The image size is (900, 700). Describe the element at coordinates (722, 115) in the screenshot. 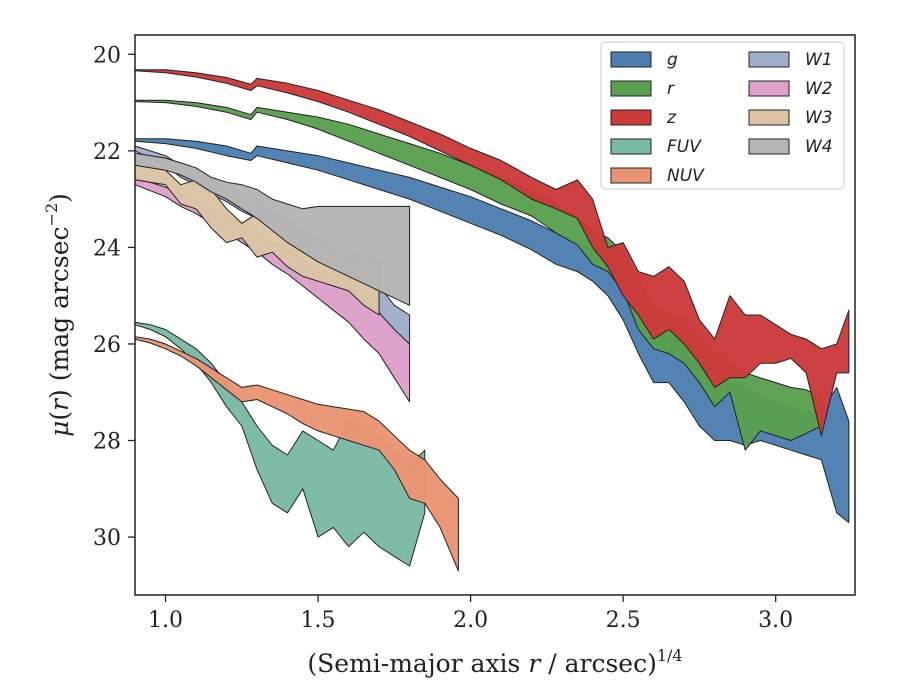

I see `legend: grz FUV NUV W1 W2 W3 W4` at that location.